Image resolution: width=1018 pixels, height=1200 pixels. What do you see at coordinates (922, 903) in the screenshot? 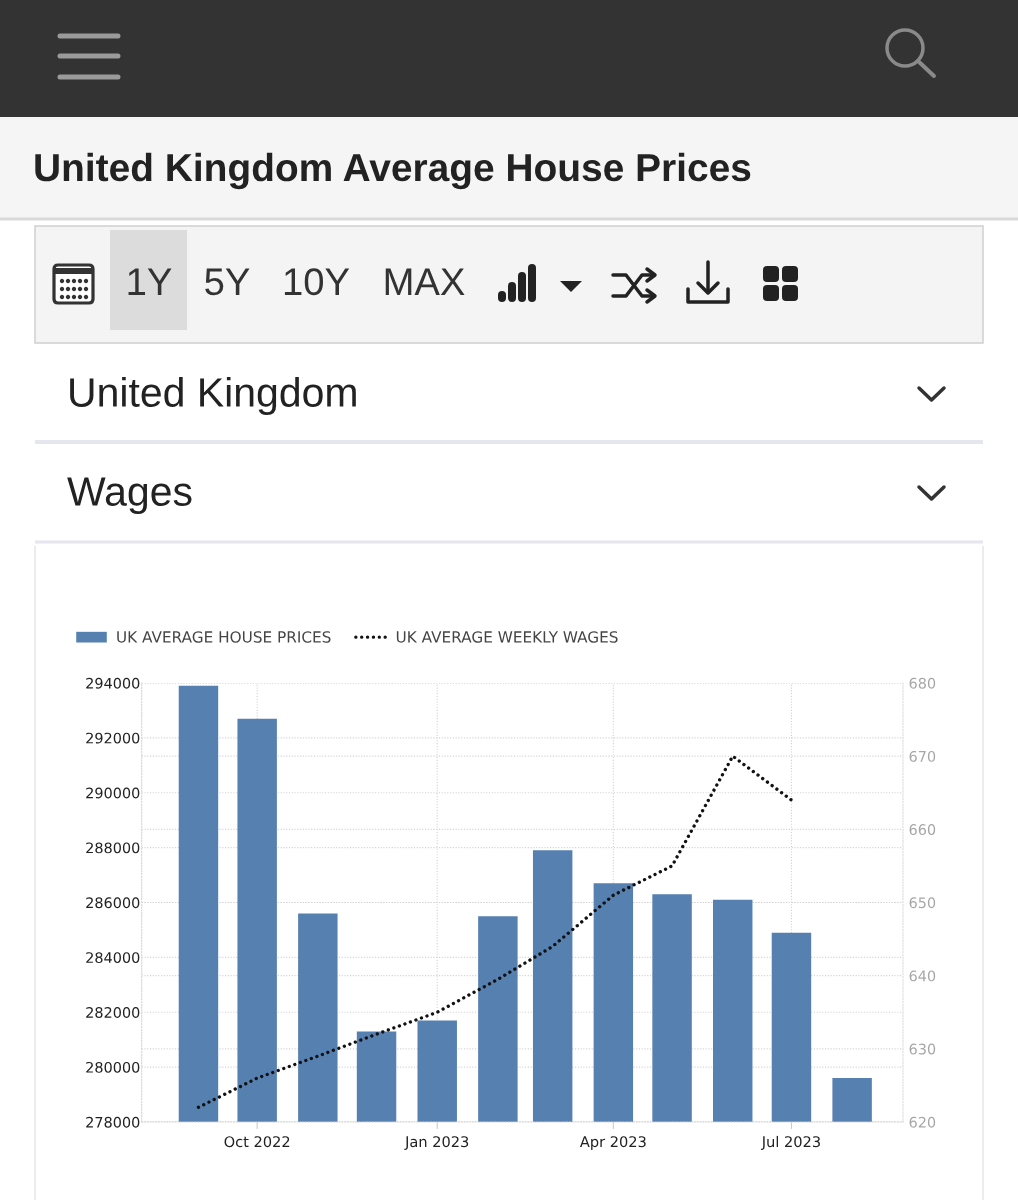
I see `y2-tick-label: 650` at bounding box center [922, 903].